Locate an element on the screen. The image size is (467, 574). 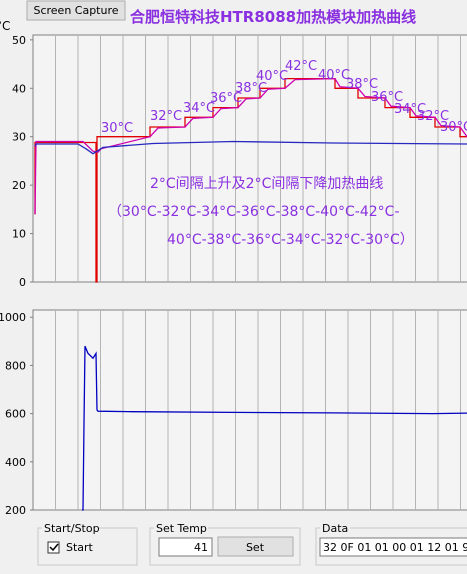
button-label: Screen Capture is located at coordinates (75, 10).